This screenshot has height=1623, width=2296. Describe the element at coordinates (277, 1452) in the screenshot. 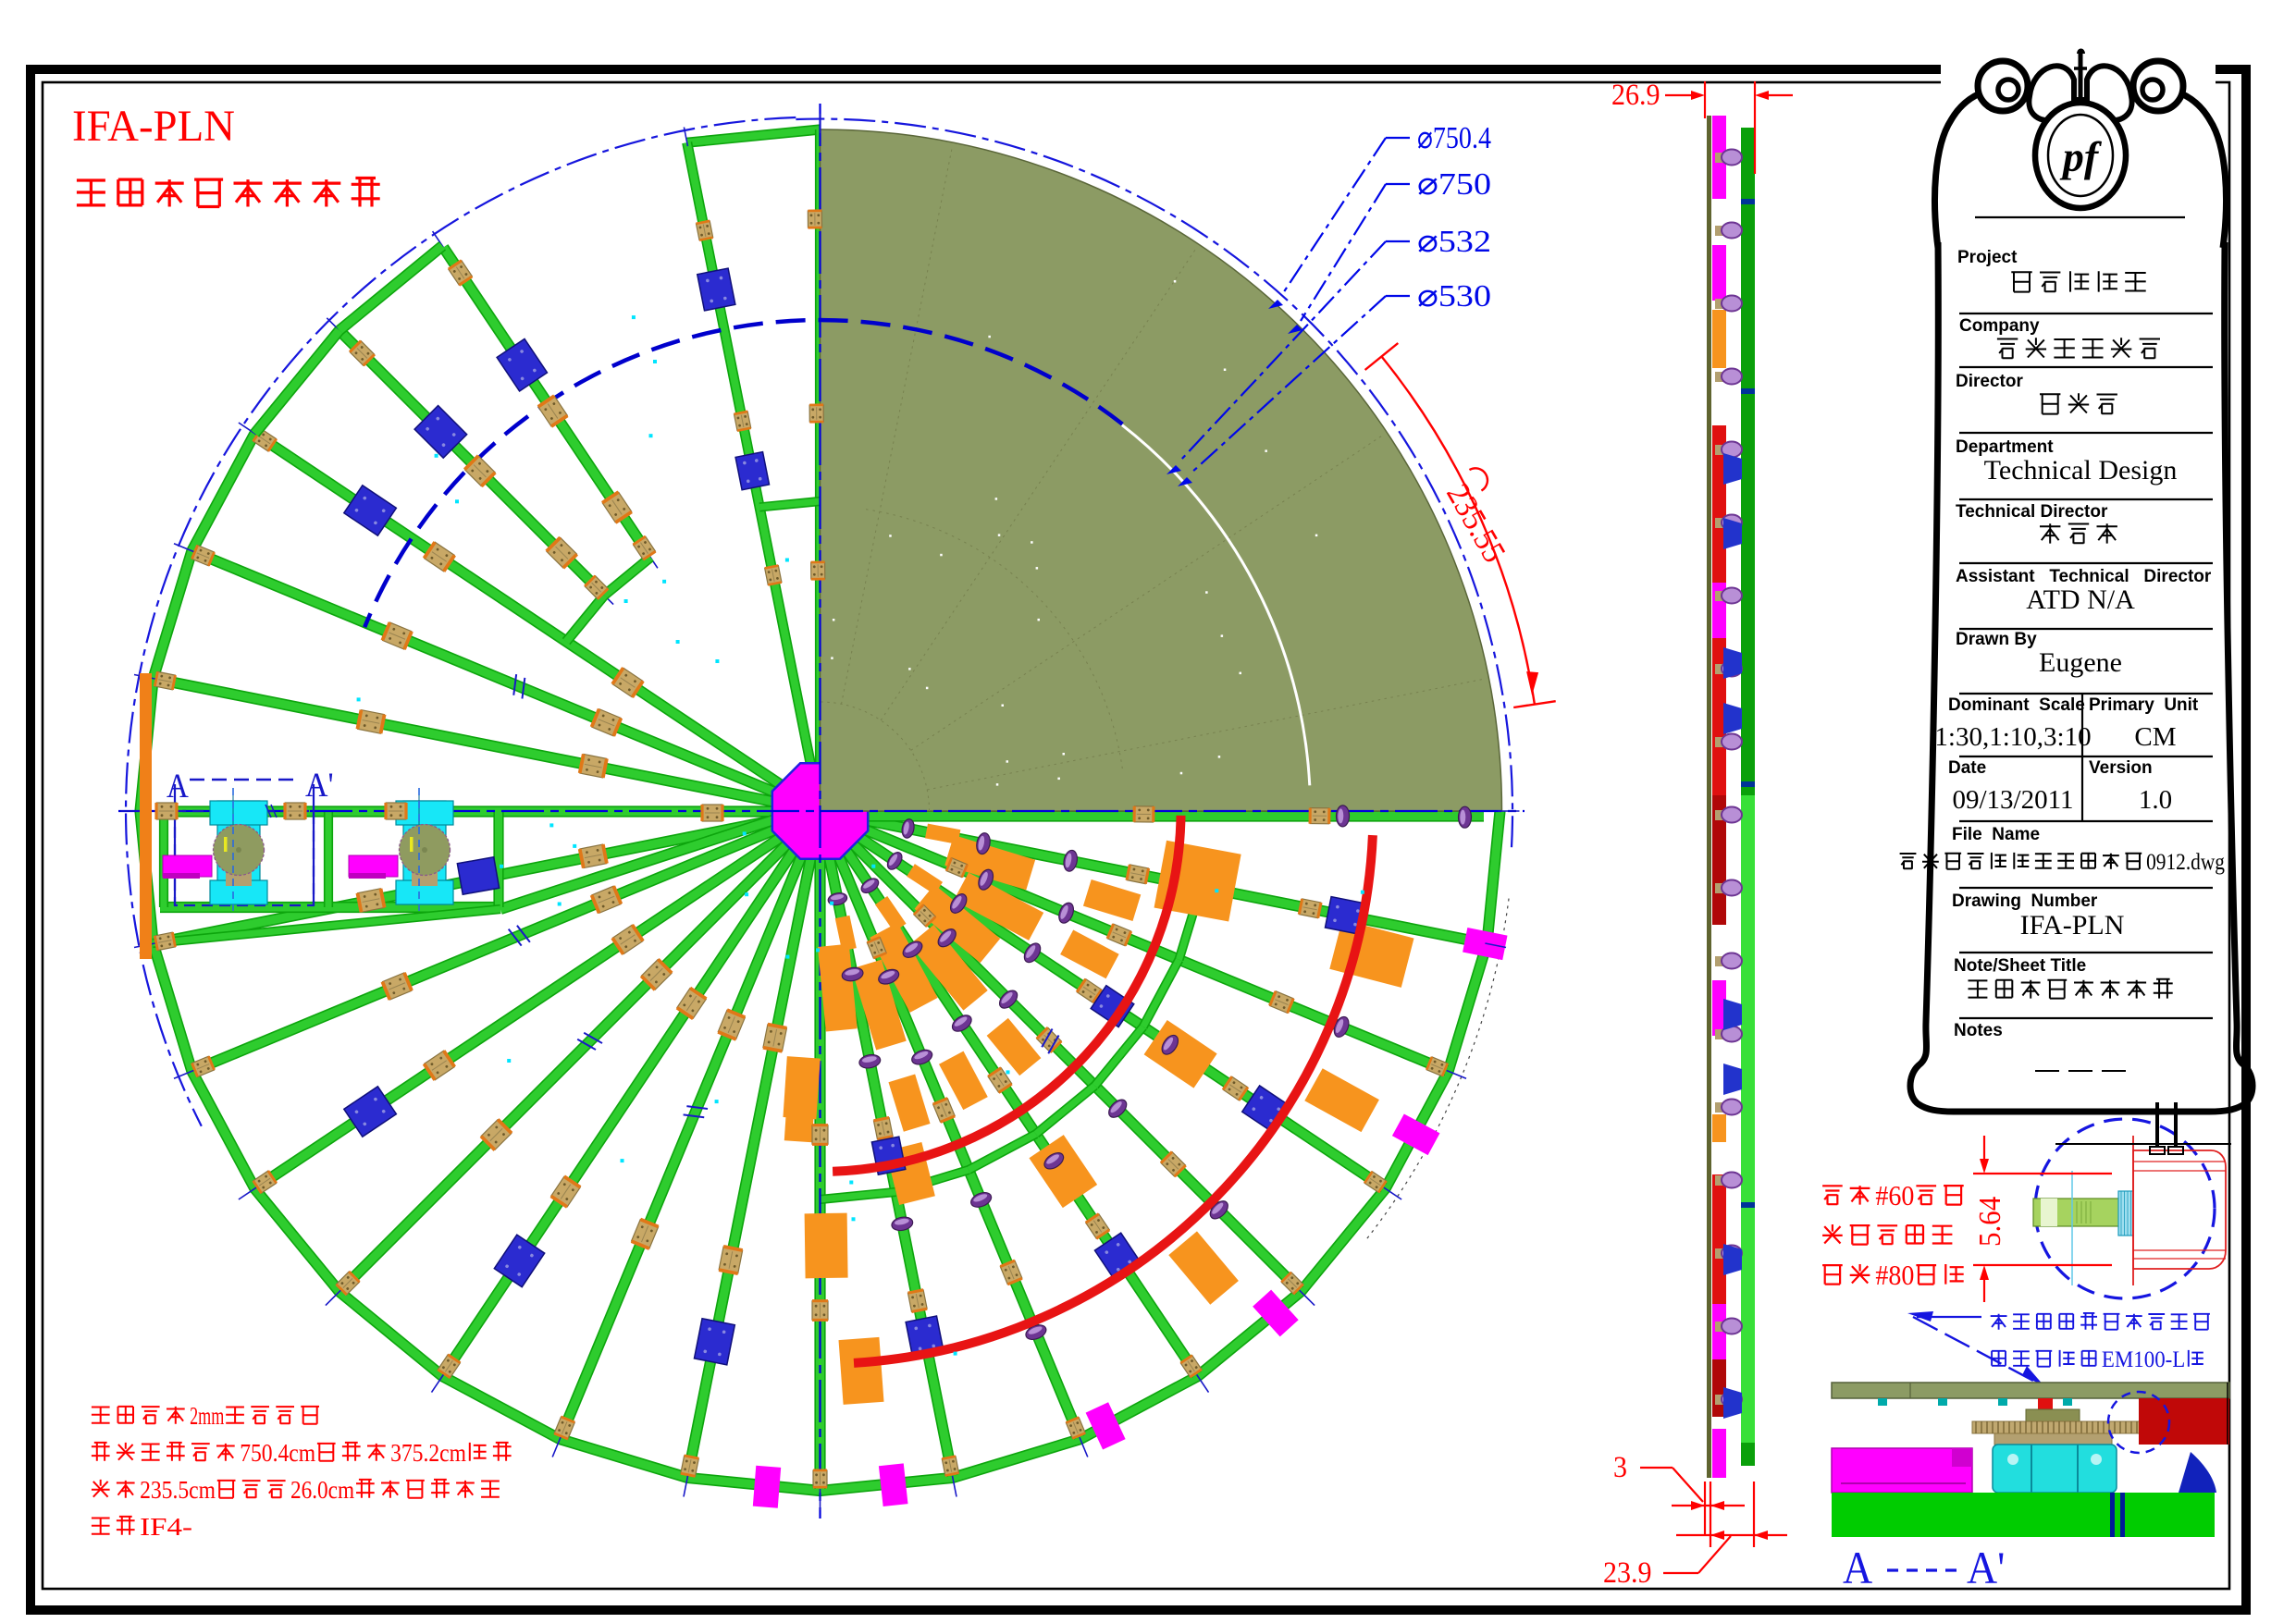

I see `svg-text: 750.4cm` at that location.